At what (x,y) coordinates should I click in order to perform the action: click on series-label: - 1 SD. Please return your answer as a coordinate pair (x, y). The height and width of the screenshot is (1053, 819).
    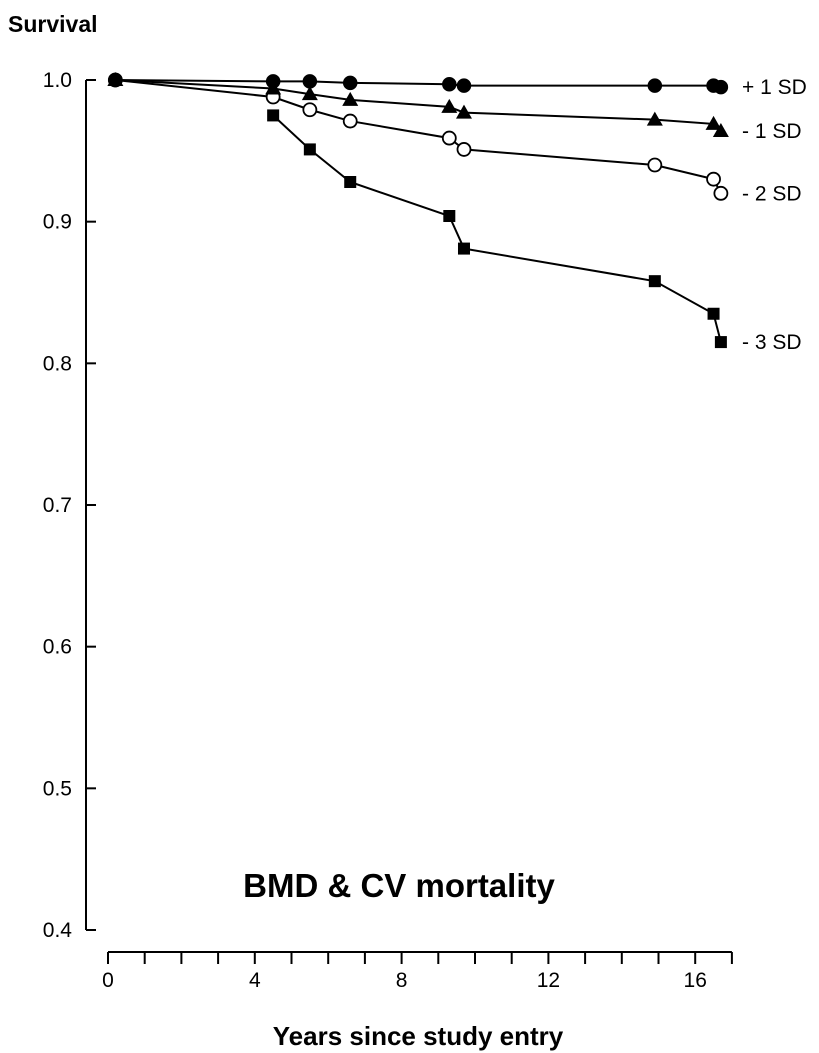
    Looking at the image, I should click on (772, 131).